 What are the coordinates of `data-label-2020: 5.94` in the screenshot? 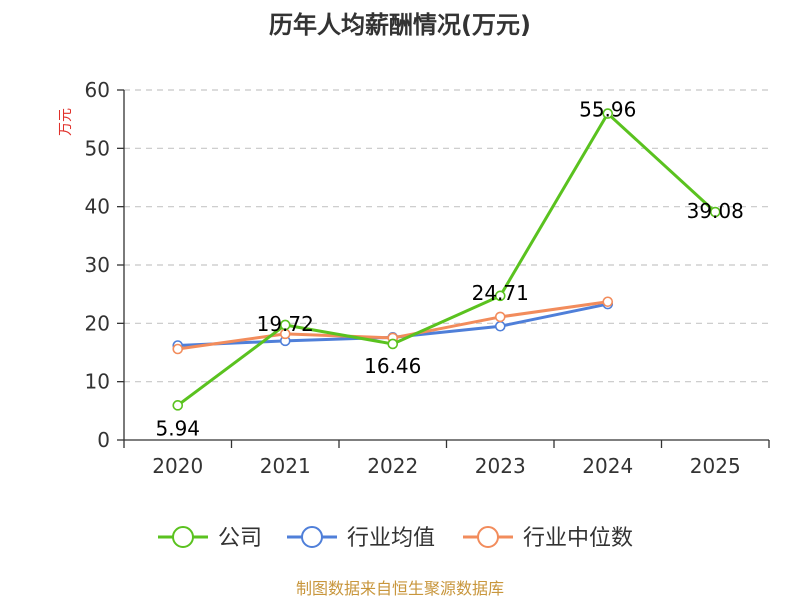 It's located at (177, 428).